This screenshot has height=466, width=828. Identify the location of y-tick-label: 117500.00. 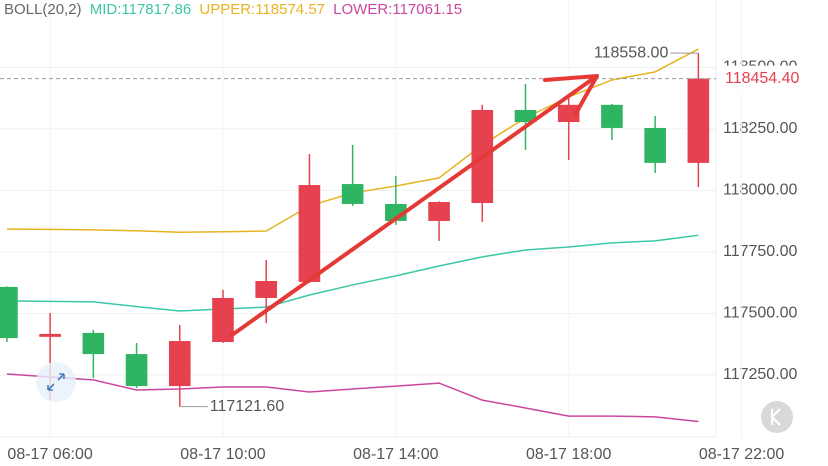
(760, 313).